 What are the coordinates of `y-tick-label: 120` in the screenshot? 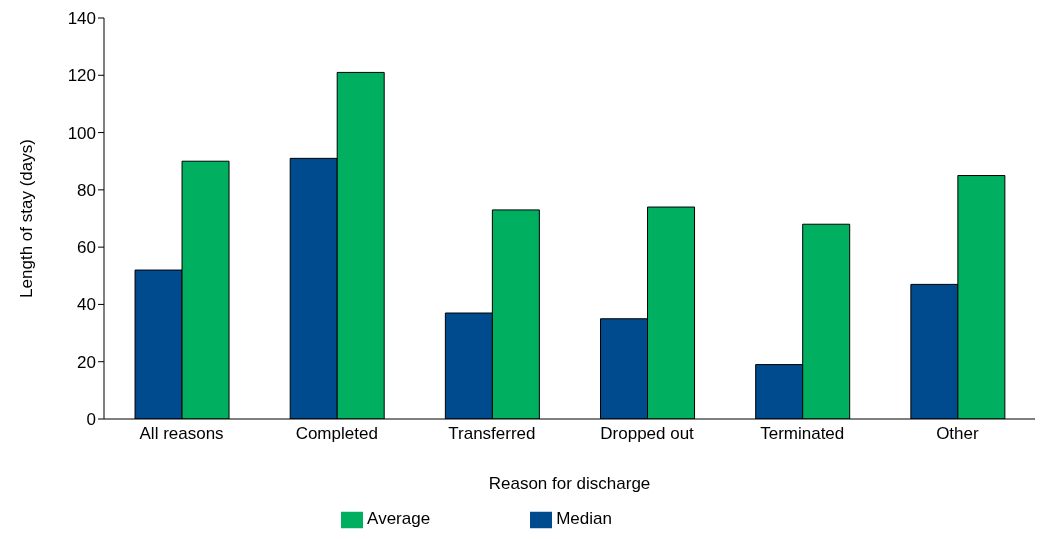 It's located at (81, 76).